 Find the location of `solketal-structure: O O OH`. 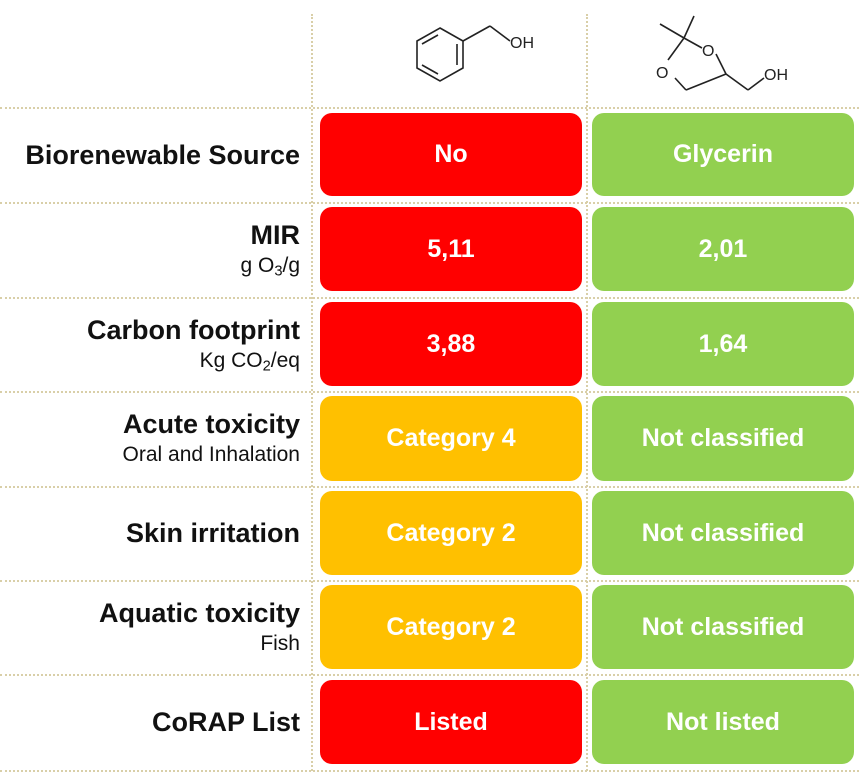

solketal-structure: O O OH is located at coordinates (722, 53).